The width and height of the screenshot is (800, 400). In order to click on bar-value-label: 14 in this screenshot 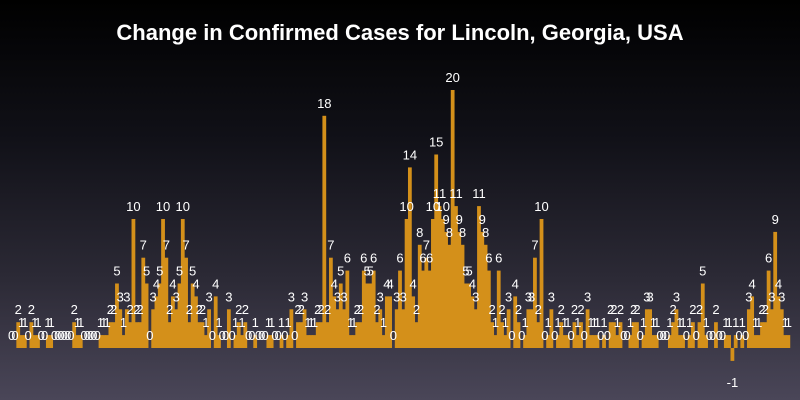, I will do `click(410, 154)`.